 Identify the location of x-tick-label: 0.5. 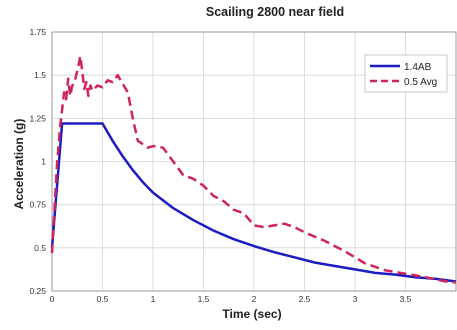
(103, 299).